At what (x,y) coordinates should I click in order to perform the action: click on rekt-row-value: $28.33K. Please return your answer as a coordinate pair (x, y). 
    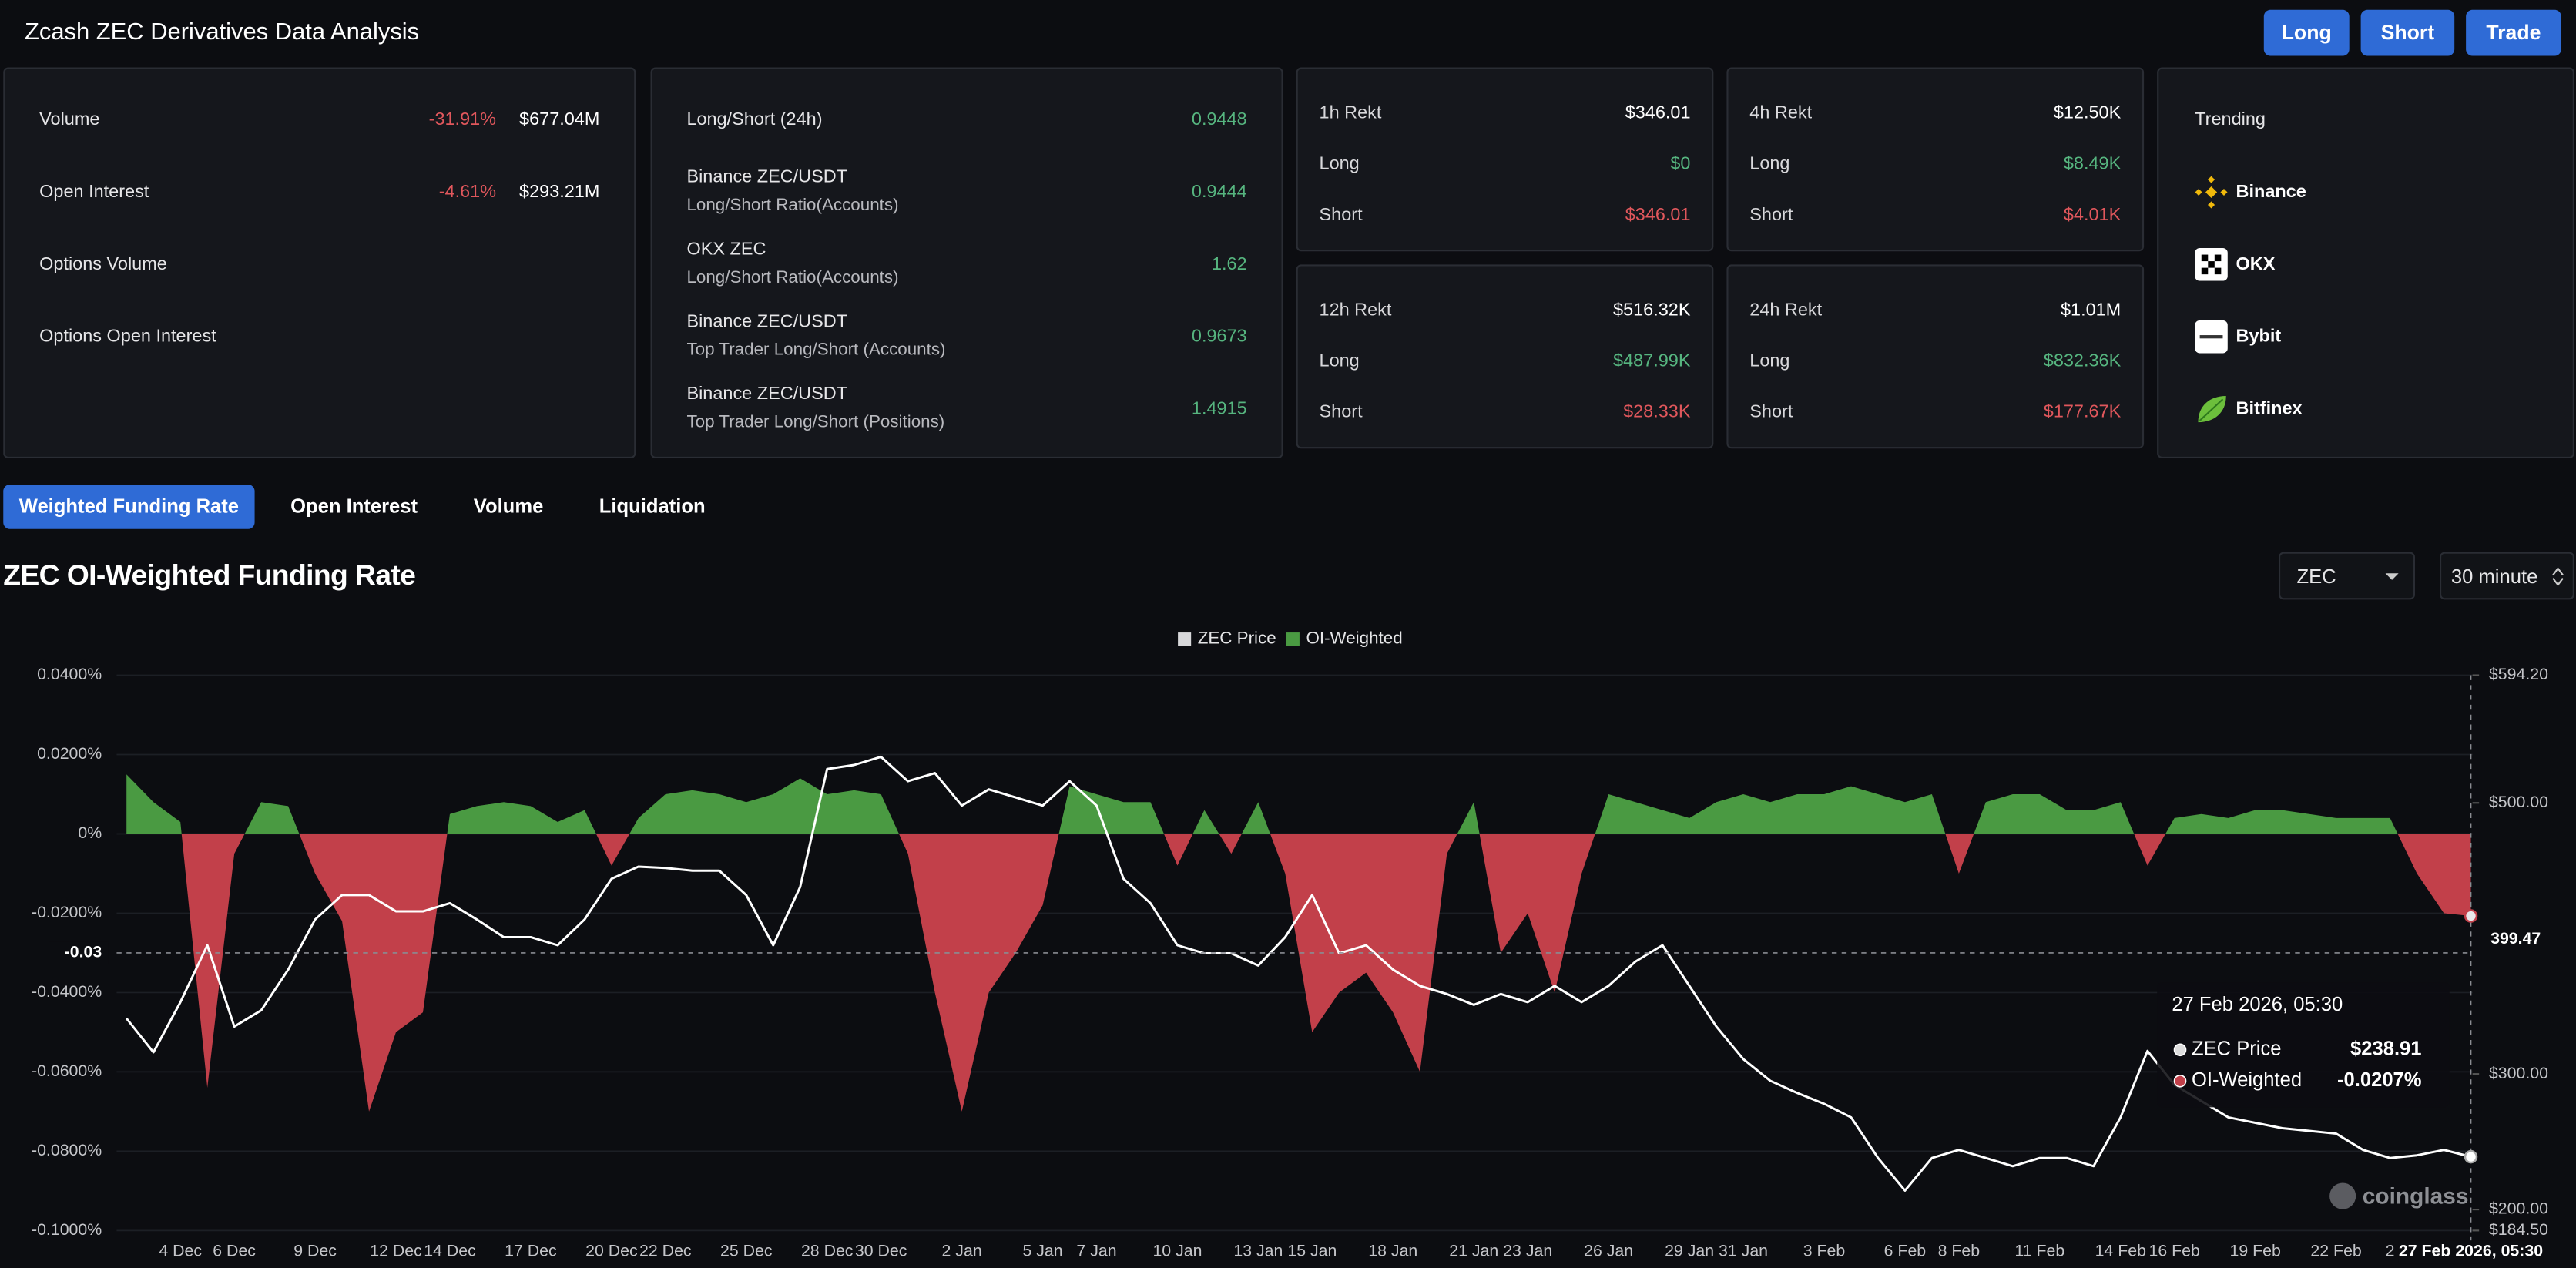
    Looking at the image, I should click on (1657, 412).